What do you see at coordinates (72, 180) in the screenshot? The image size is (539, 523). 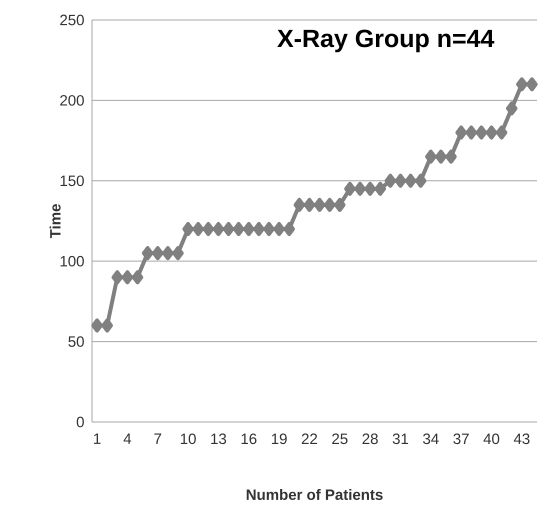 I see `y-tick-label: 150` at bounding box center [72, 180].